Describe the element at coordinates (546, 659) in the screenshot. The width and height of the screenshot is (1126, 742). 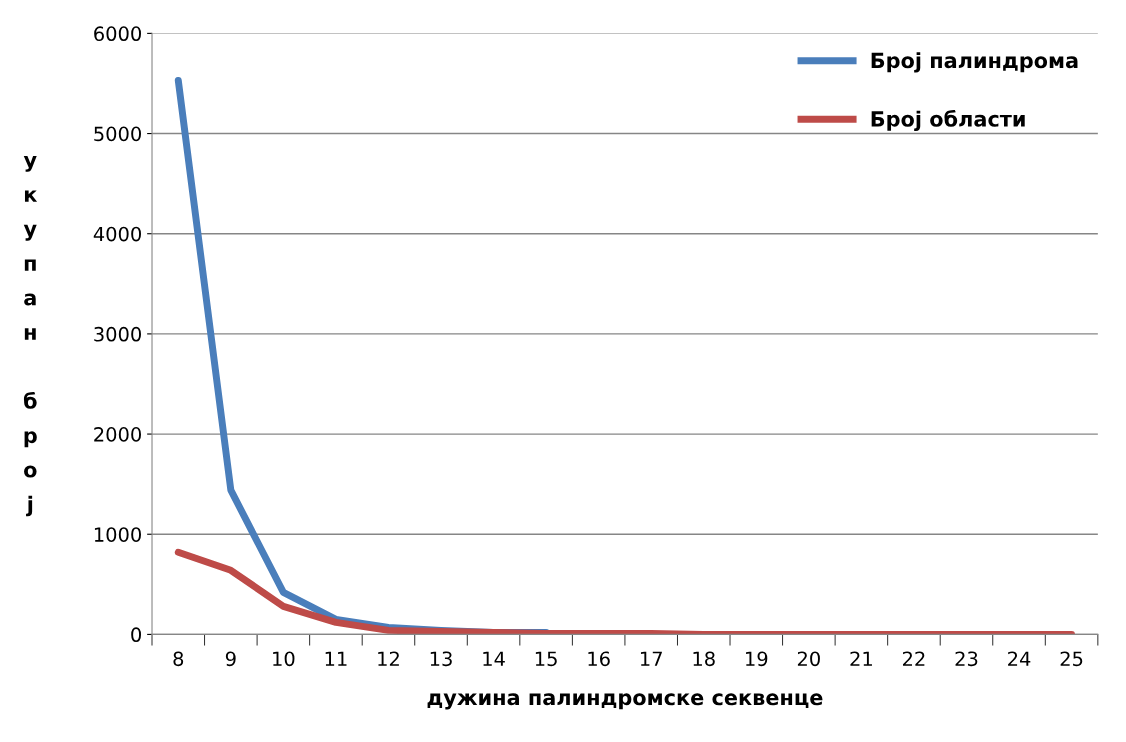
I see `x-tick-label: 15` at that location.